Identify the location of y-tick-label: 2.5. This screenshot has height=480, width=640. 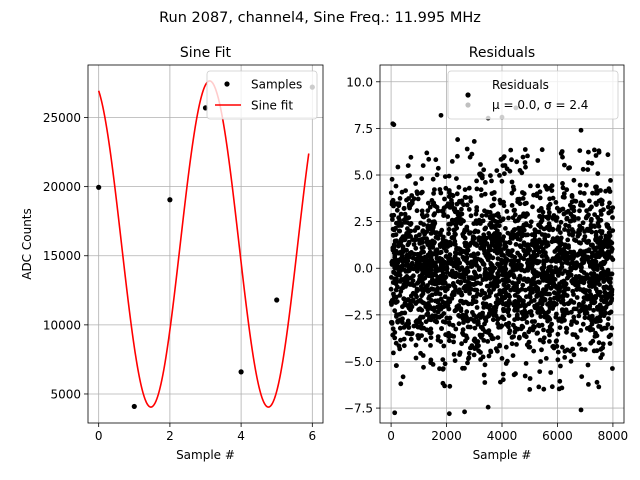
(363, 222).